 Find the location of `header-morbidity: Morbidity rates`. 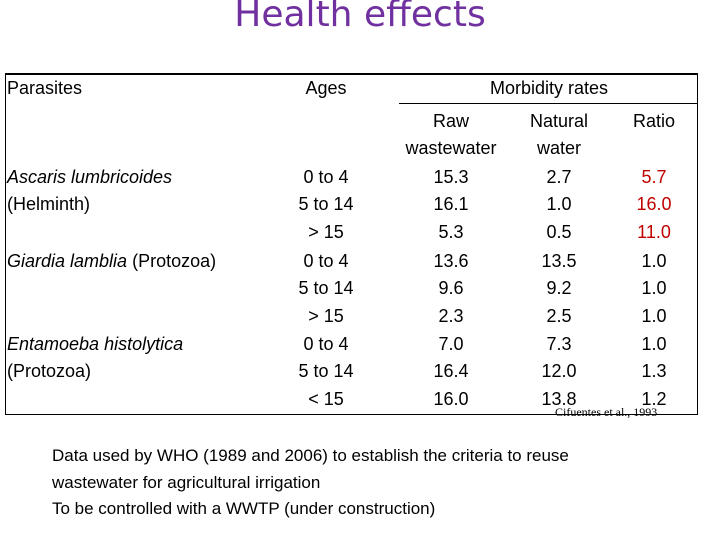

header-morbidity: Morbidity rates is located at coordinates (549, 88).